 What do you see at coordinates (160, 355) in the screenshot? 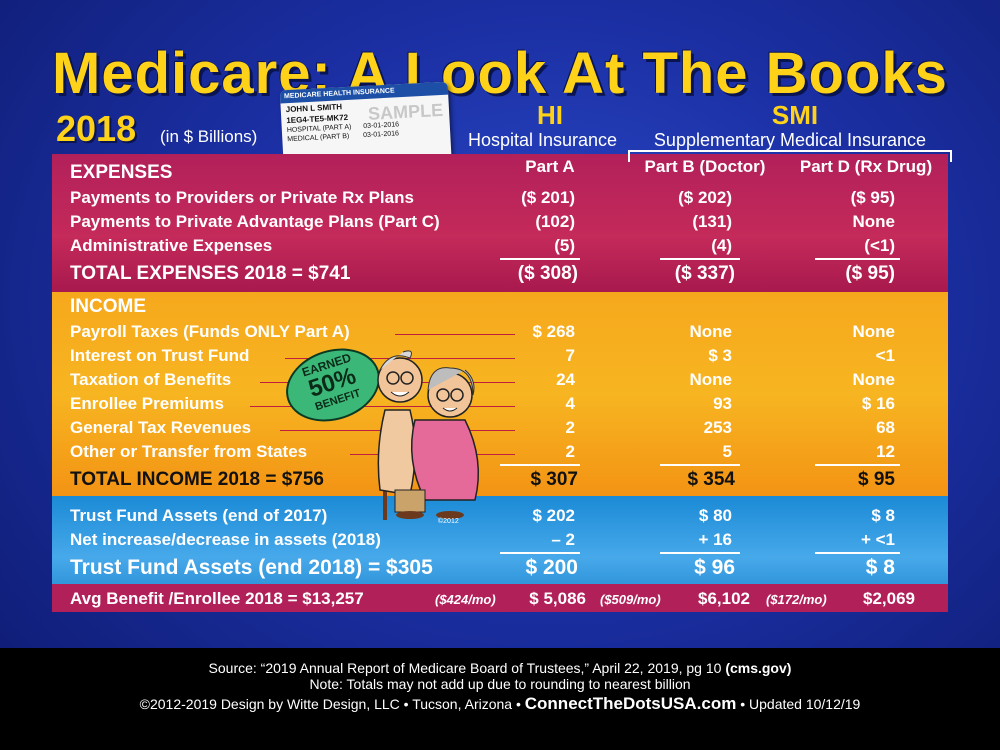
I see `income-row-label: Interest on Trust Fund` at bounding box center [160, 355].